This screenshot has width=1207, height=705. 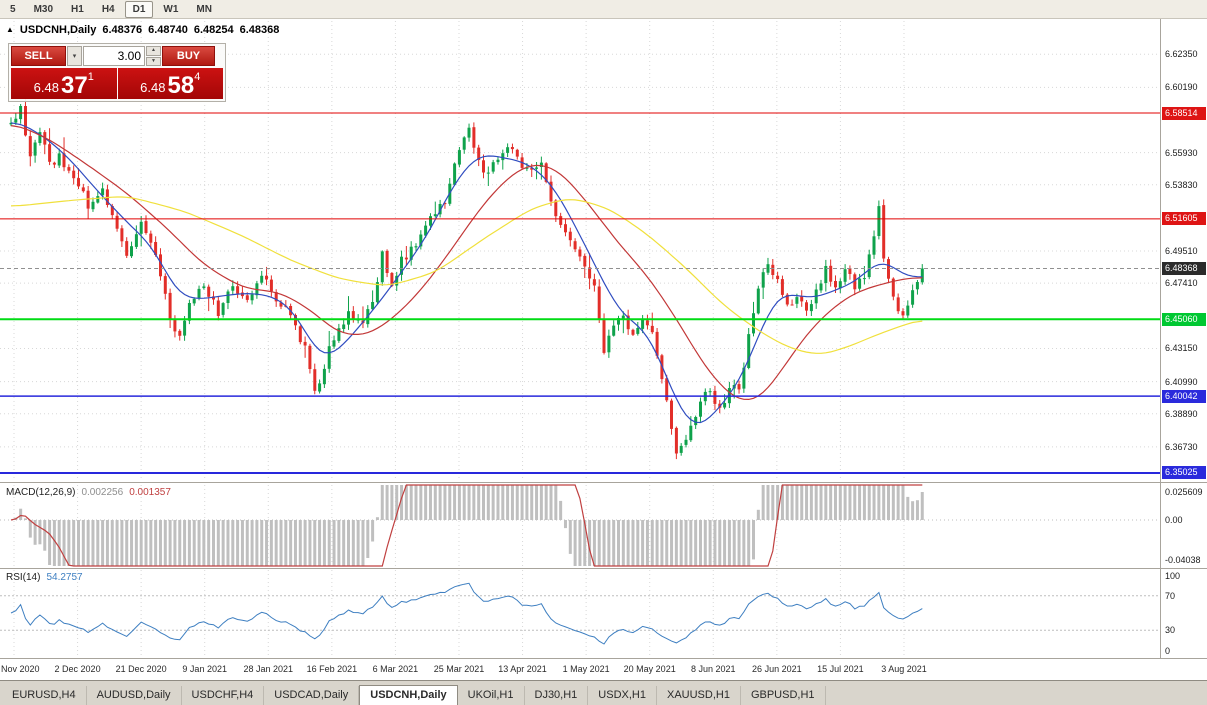 What do you see at coordinates (1173, 576) in the screenshot?
I see `rsi-axis-label: 100` at bounding box center [1173, 576].